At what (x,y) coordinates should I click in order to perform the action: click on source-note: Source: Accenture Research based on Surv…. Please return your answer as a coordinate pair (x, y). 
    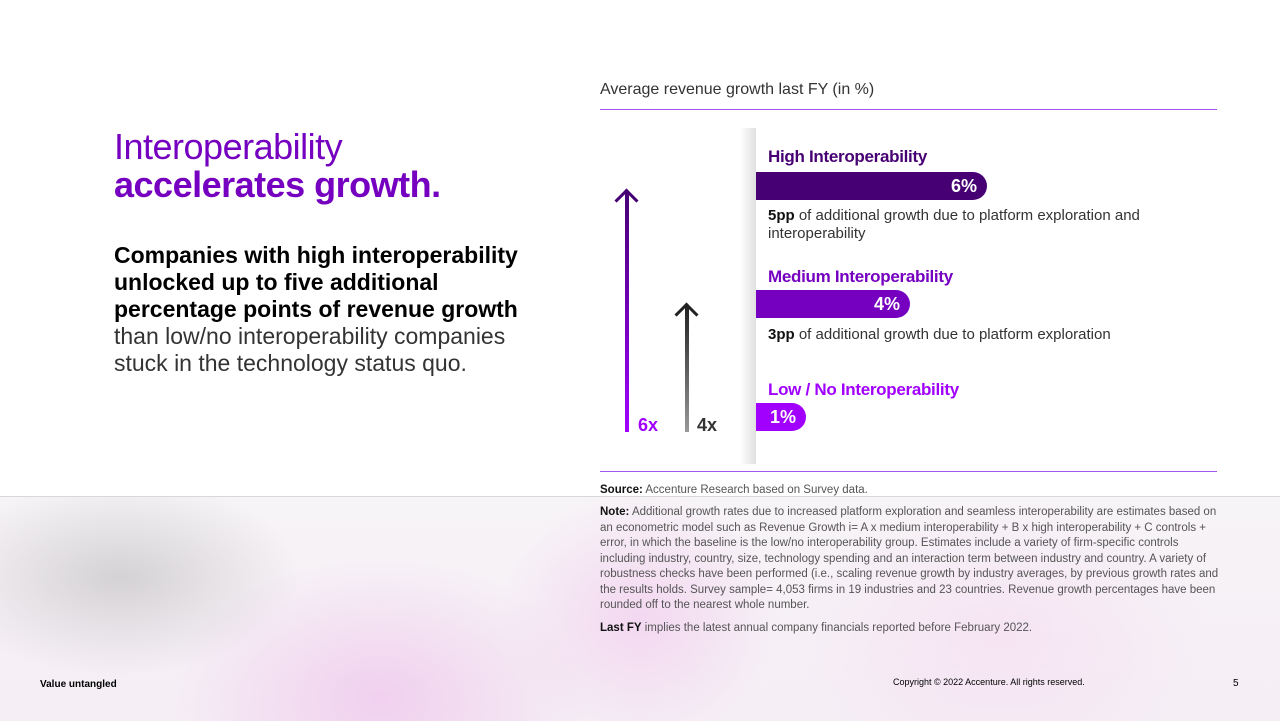
    Looking at the image, I should click on (912, 491).